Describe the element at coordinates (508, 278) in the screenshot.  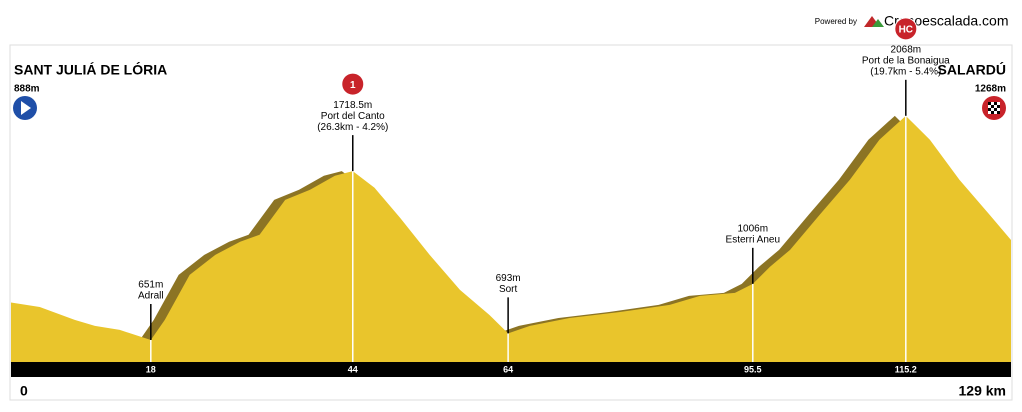
I see `marker-elevation: 693m` at that location.